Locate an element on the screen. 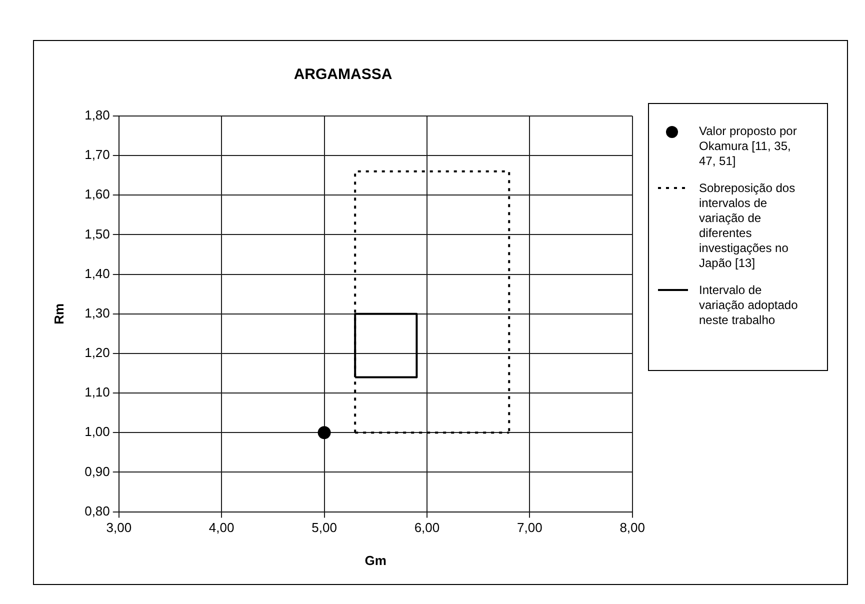 The width and height of the screenshot is (865, 604). y-tick-label: 1,80 is located at coordinates (97, 115).